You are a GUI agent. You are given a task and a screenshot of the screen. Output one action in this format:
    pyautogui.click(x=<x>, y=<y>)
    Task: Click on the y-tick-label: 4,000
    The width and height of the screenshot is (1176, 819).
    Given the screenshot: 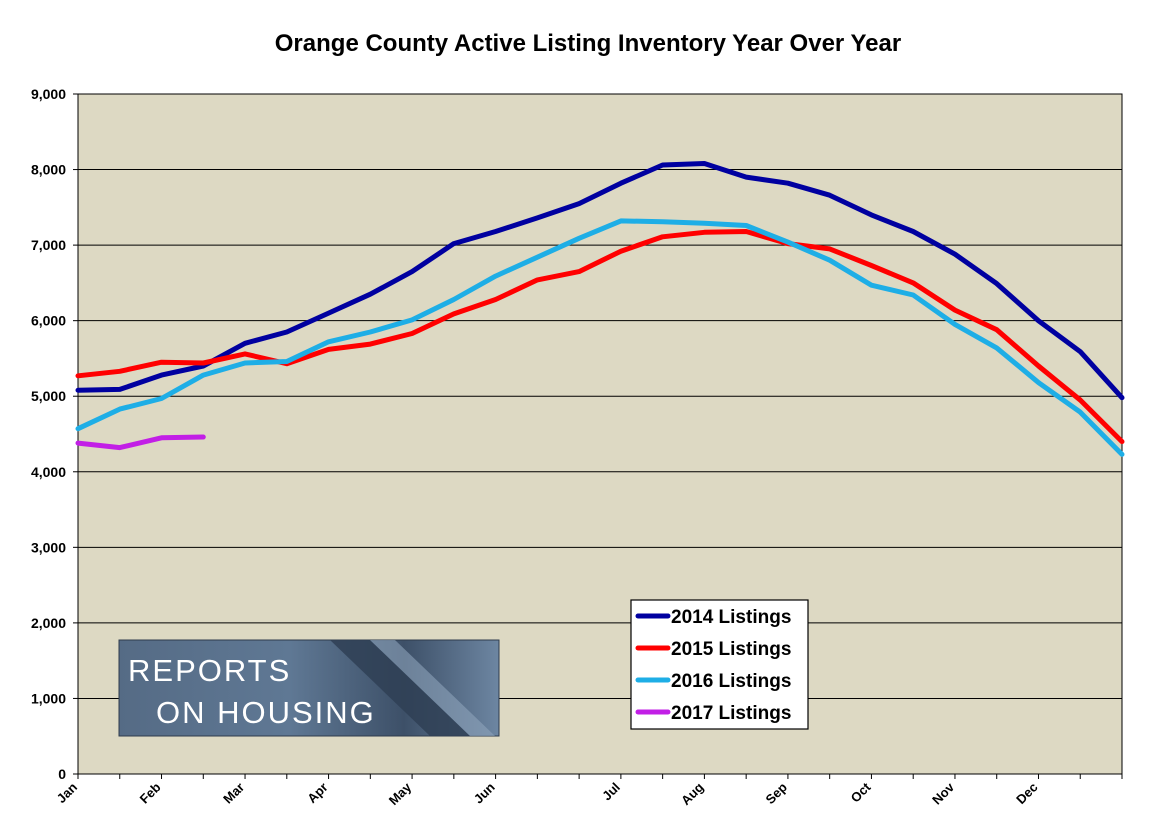 What is the action you would take?
    pyautogui.click(x=48, y=472)
    